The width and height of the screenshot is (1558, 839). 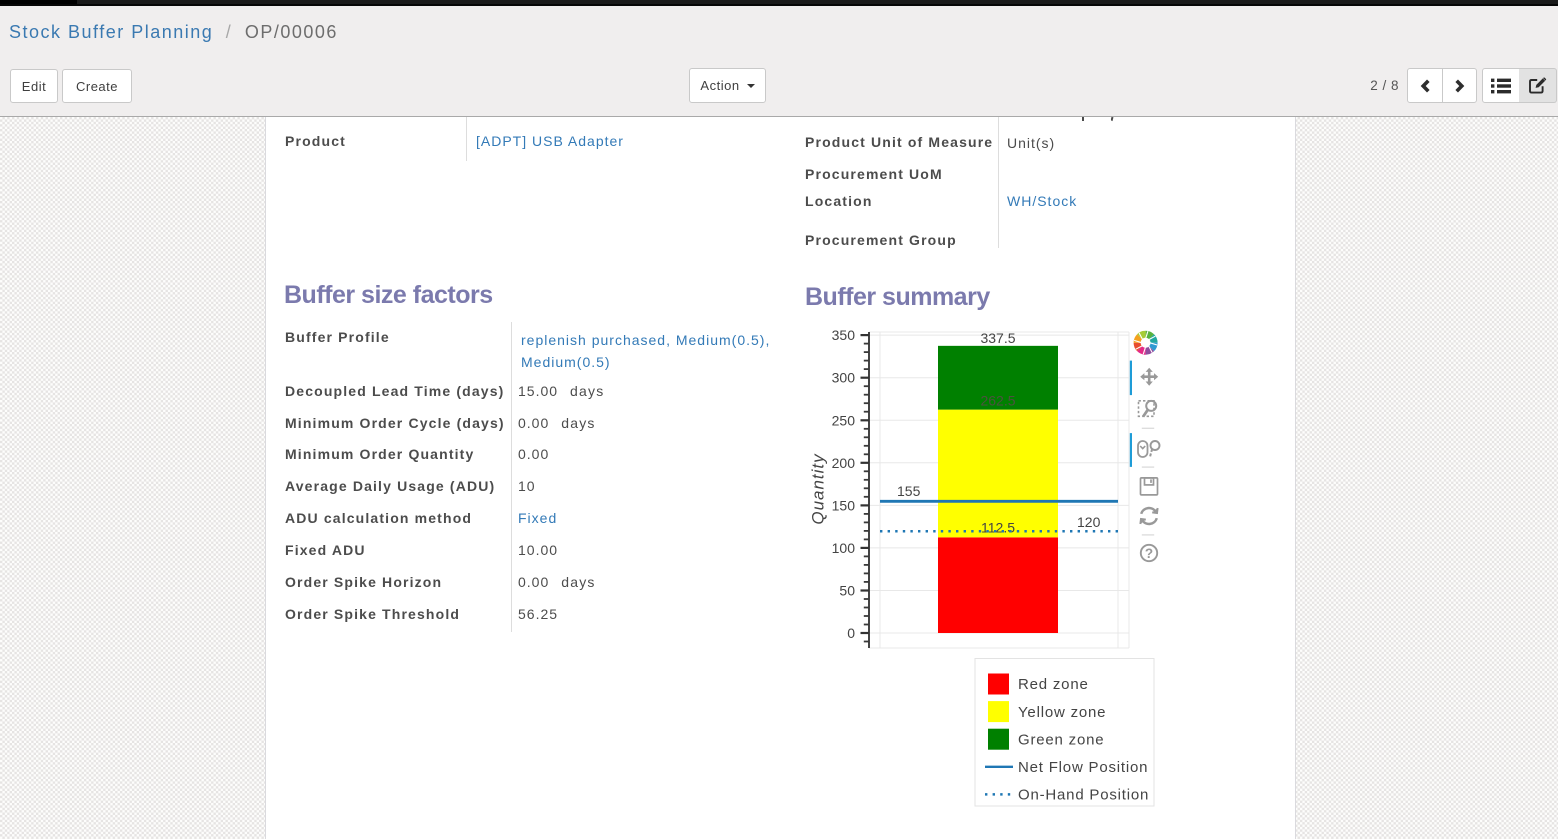 What do you see at coordinates (998, 527) in the screenshot?
I see `svg-text: 112.5` at bounding box center [998, 527].